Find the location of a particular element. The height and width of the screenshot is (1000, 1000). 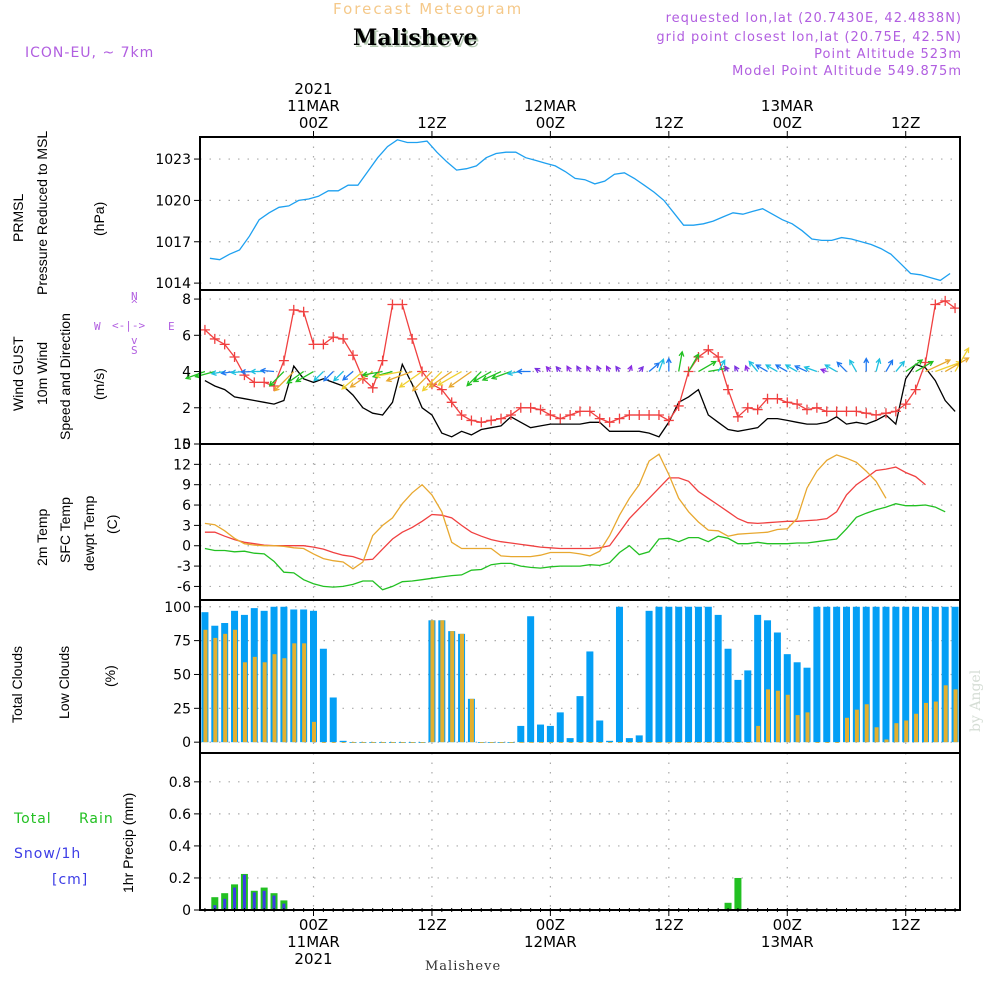

y-tick-label: 3 is located at coordinates (186, 526).